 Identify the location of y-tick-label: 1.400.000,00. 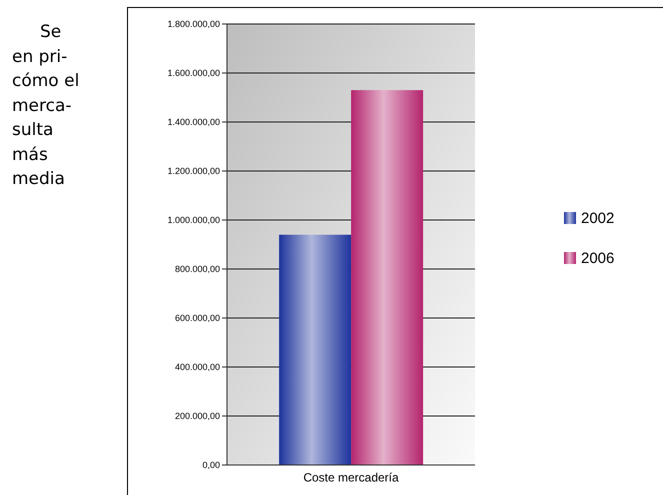
(193, 122).